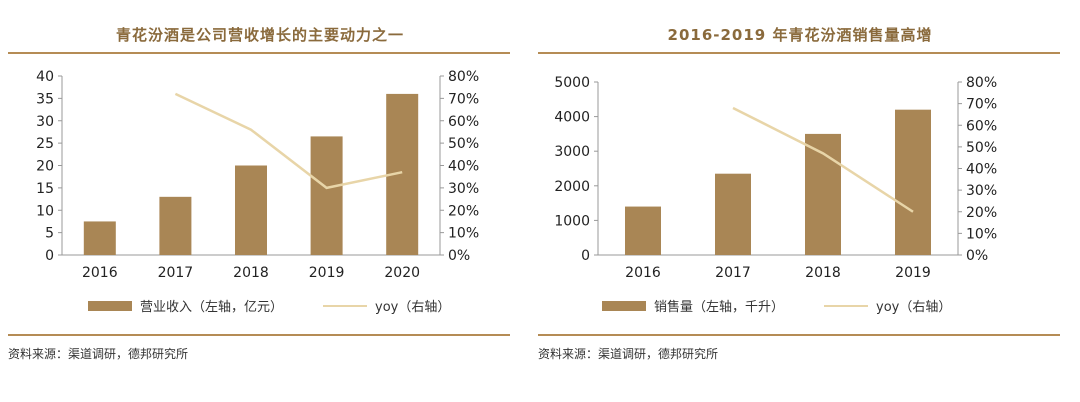  What do you see at coordinates (49, 234) in the screenshot?
I see `left-tick-label: 5` at bounding box center [49, 234].